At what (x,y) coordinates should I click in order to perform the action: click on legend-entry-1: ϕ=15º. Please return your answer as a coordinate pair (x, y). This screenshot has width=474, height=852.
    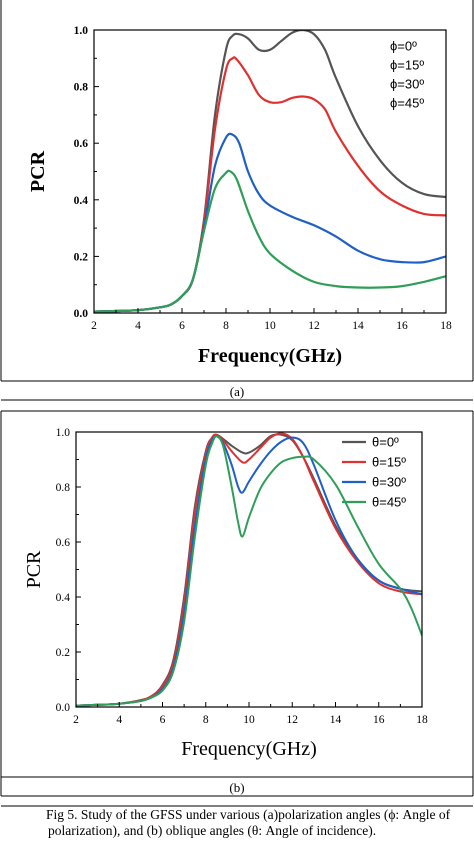
    Looking at the image, I should click on (407, 65).